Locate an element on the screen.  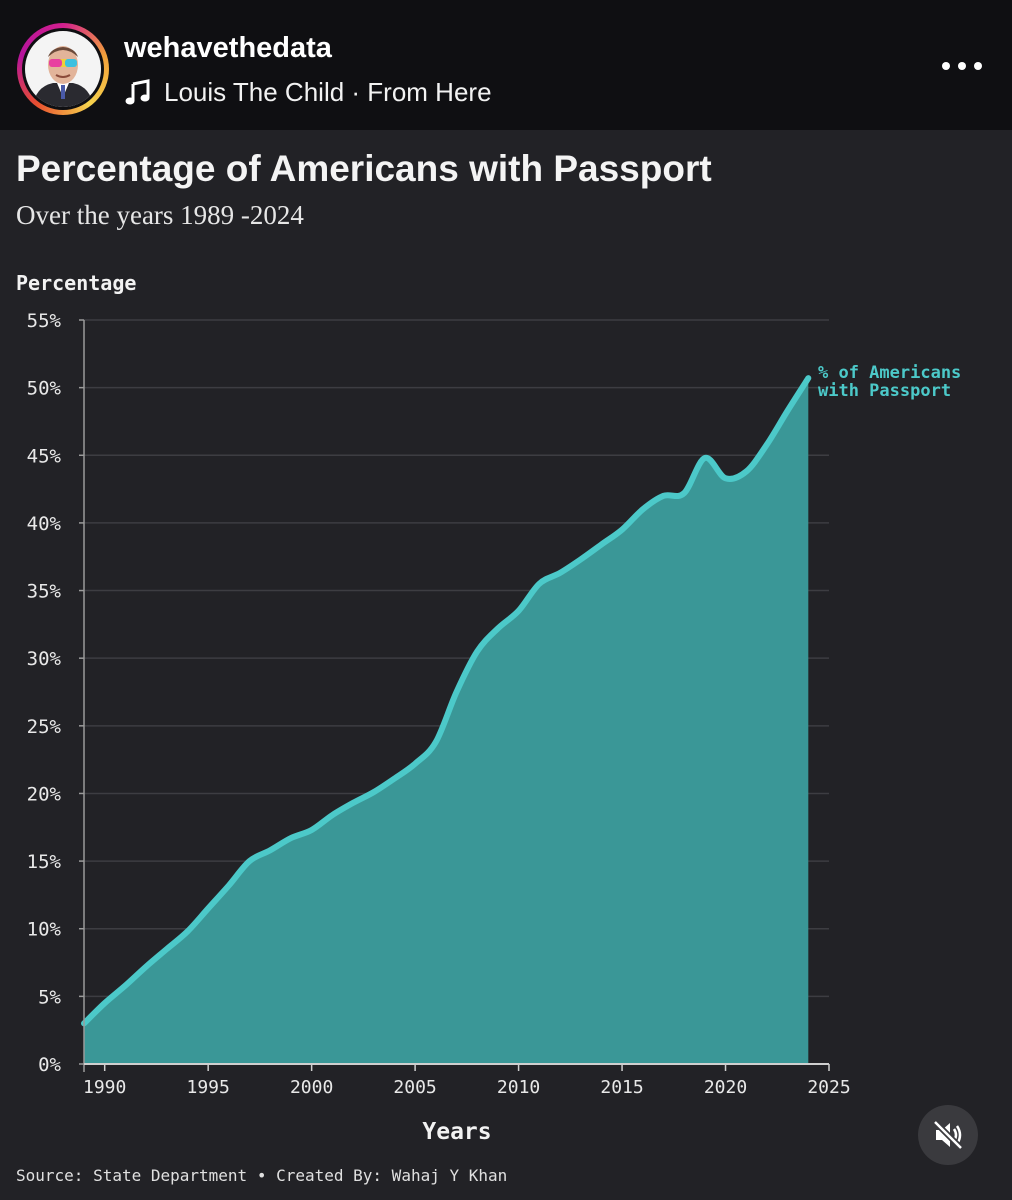
chart-subtitle: Over the years 1989 -2024 is located at coordinates (160, 215).